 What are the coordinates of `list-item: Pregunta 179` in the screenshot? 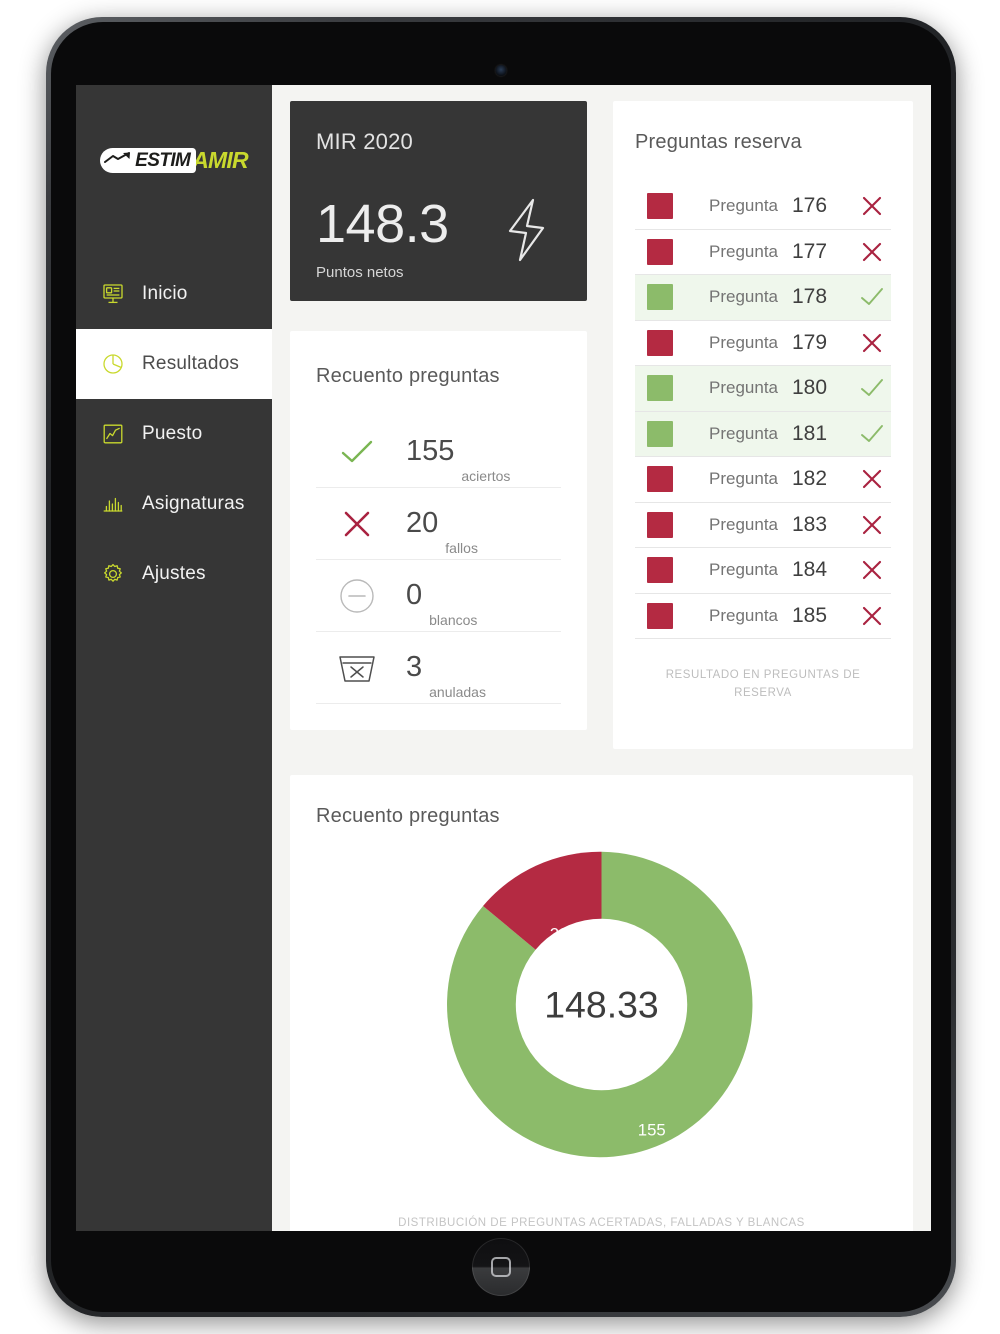 It's located at (763, 343).